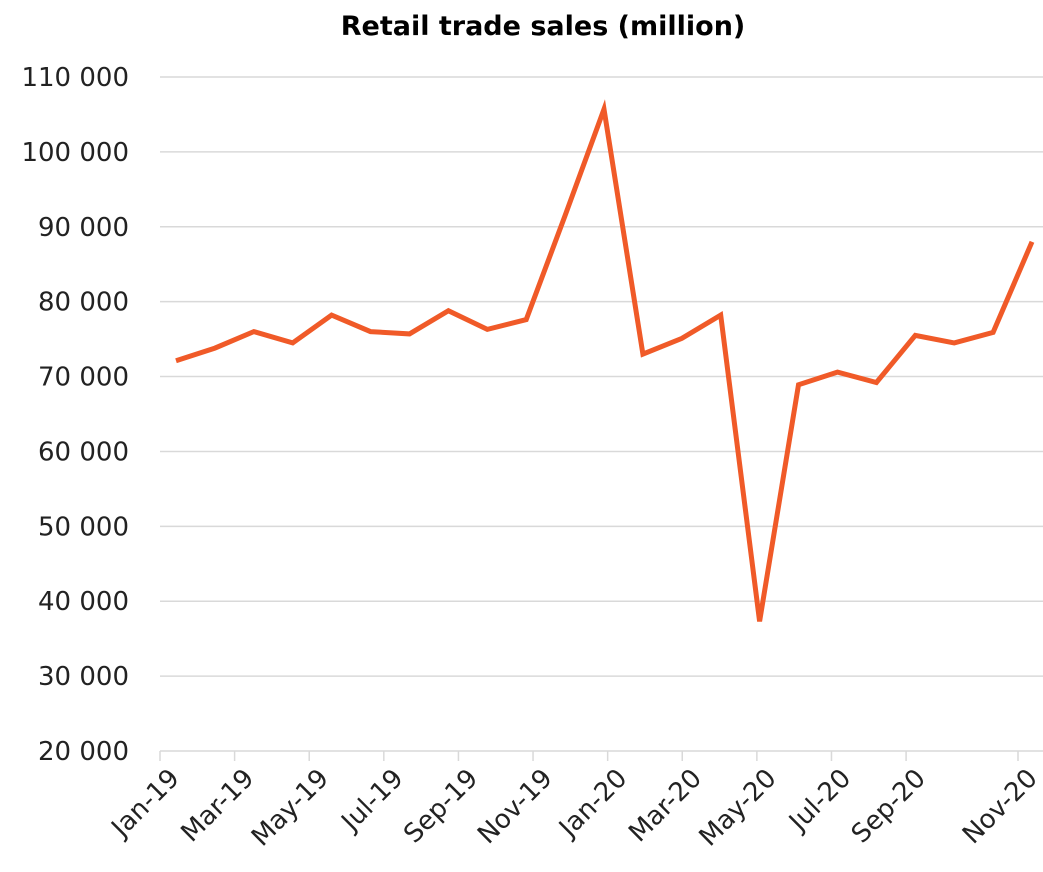 The height and width of the screenshot is (872, 1043). What do you see at coordinates (75, 153) in the screenshot?
I see `y-tick-label: 100 000` at bounding box center [75, 153].